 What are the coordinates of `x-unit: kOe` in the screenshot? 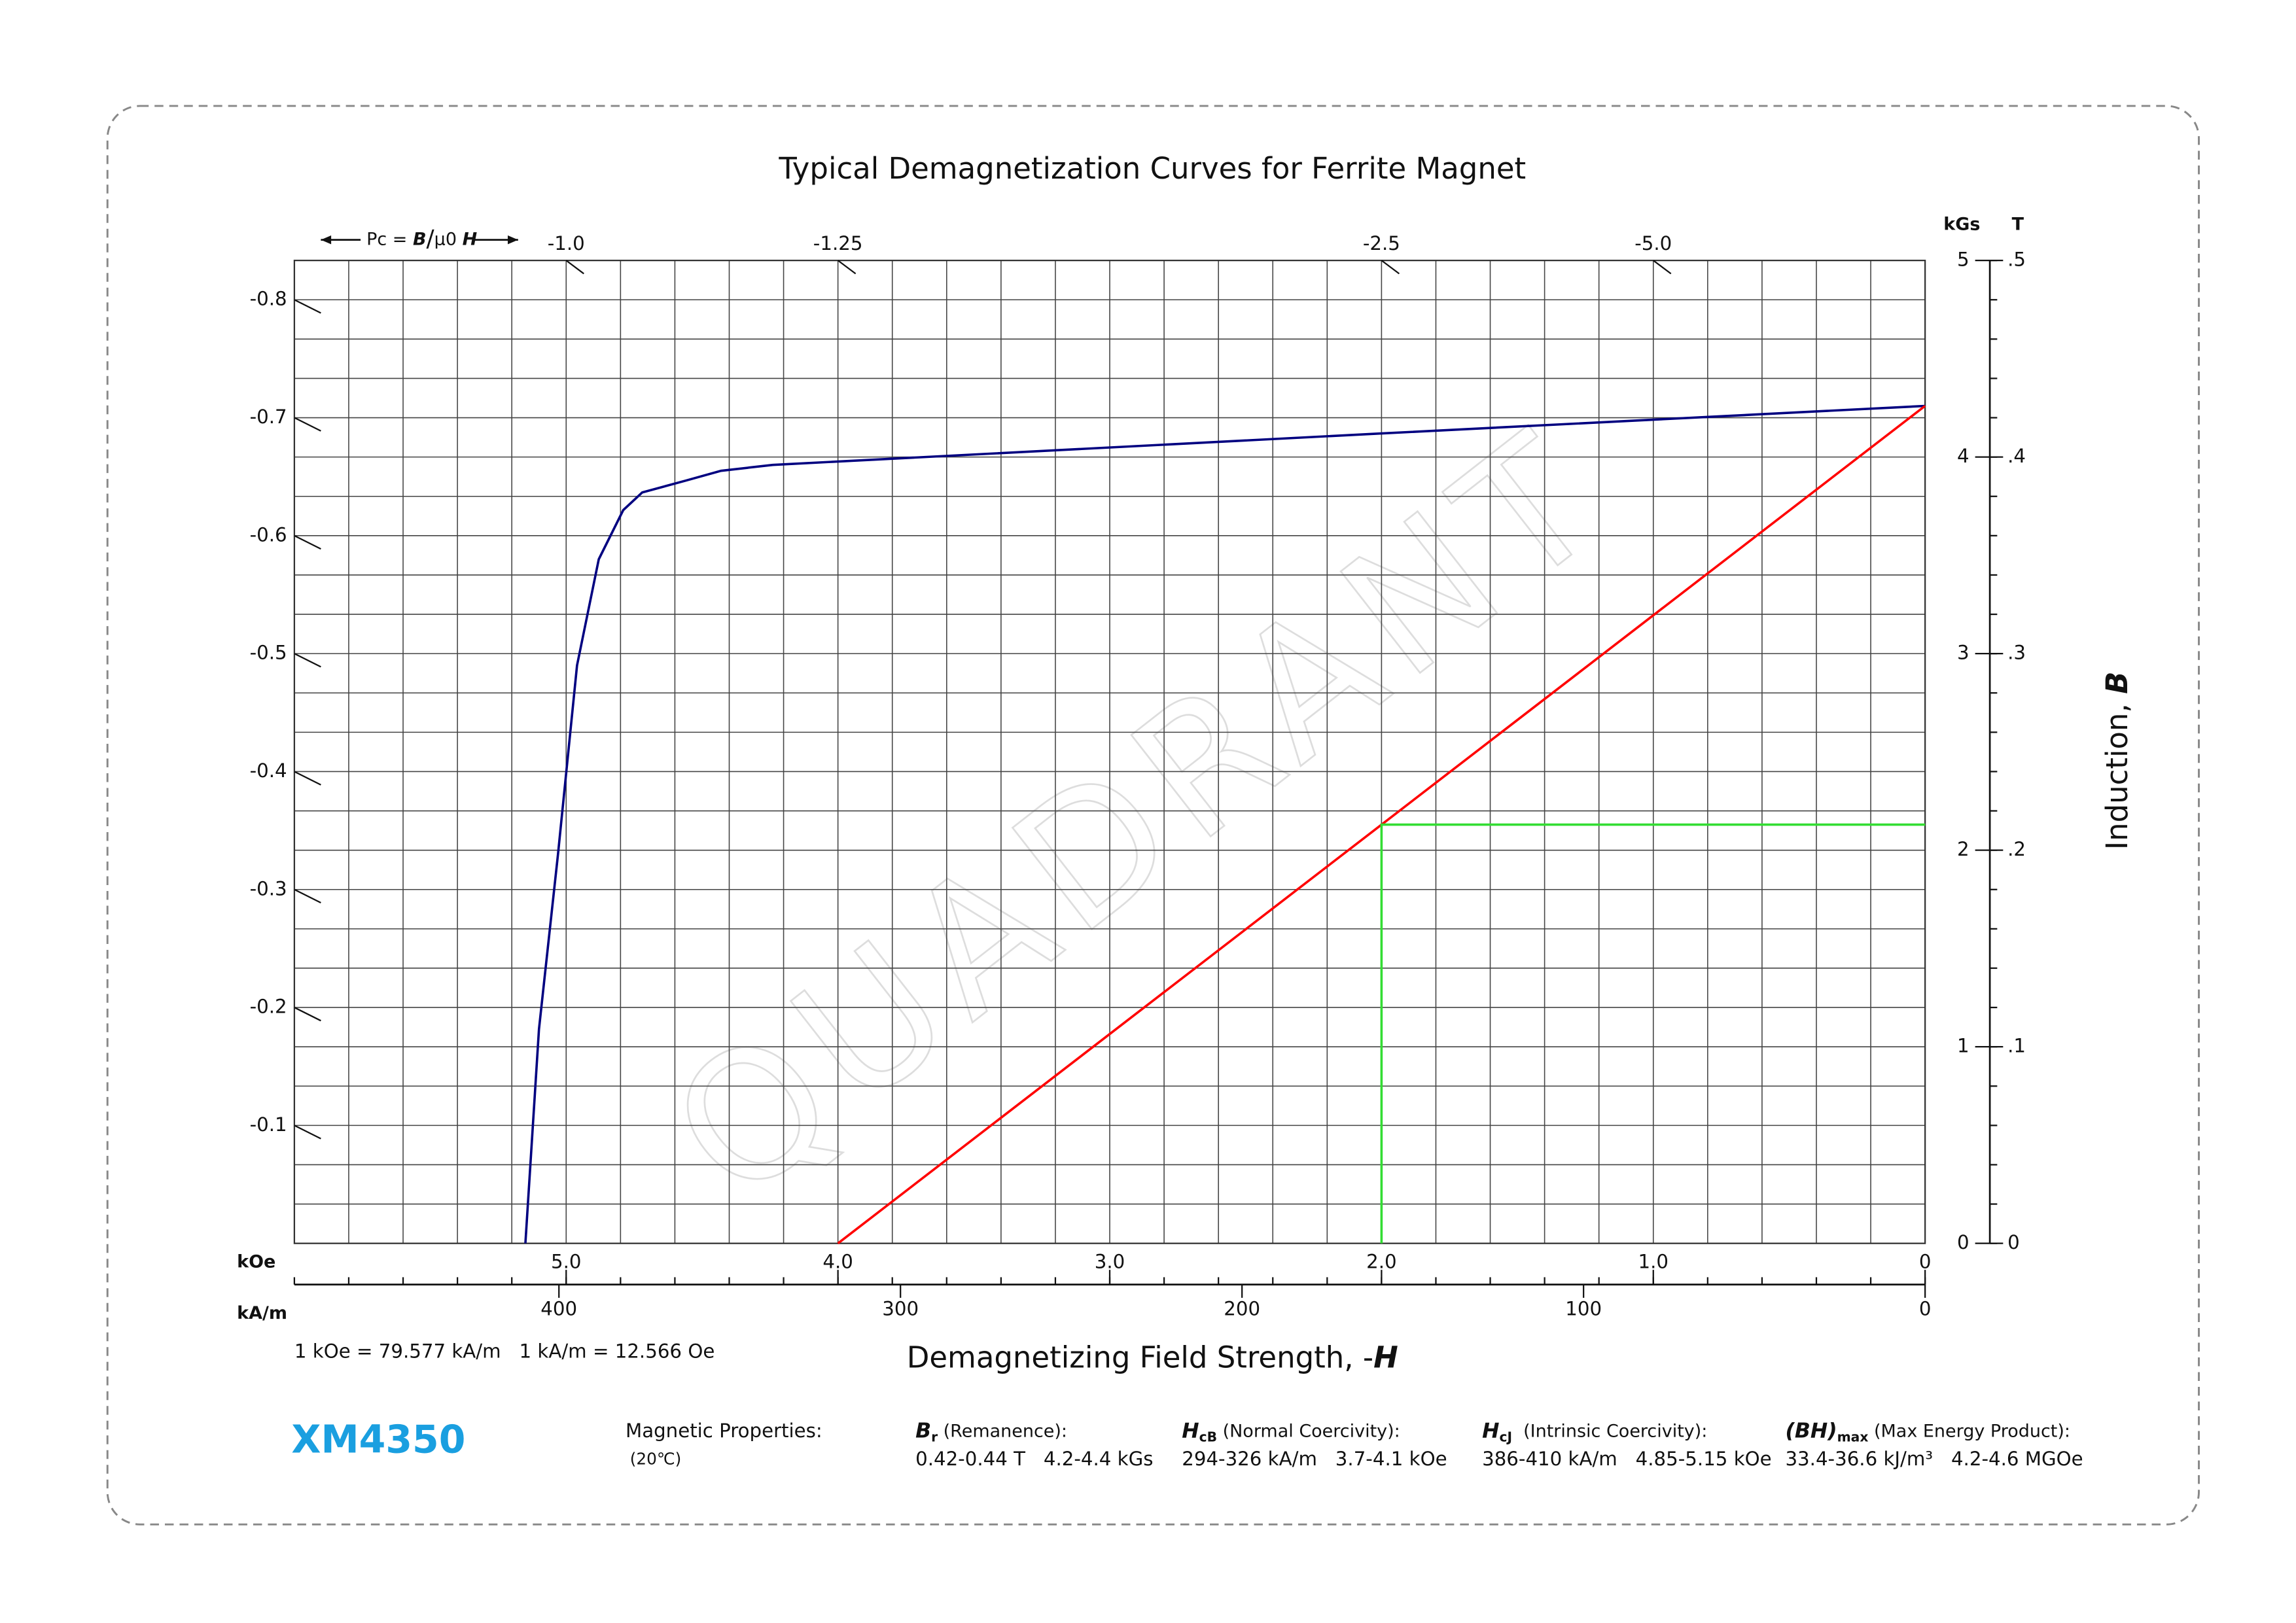 It's located at (256, 1261).